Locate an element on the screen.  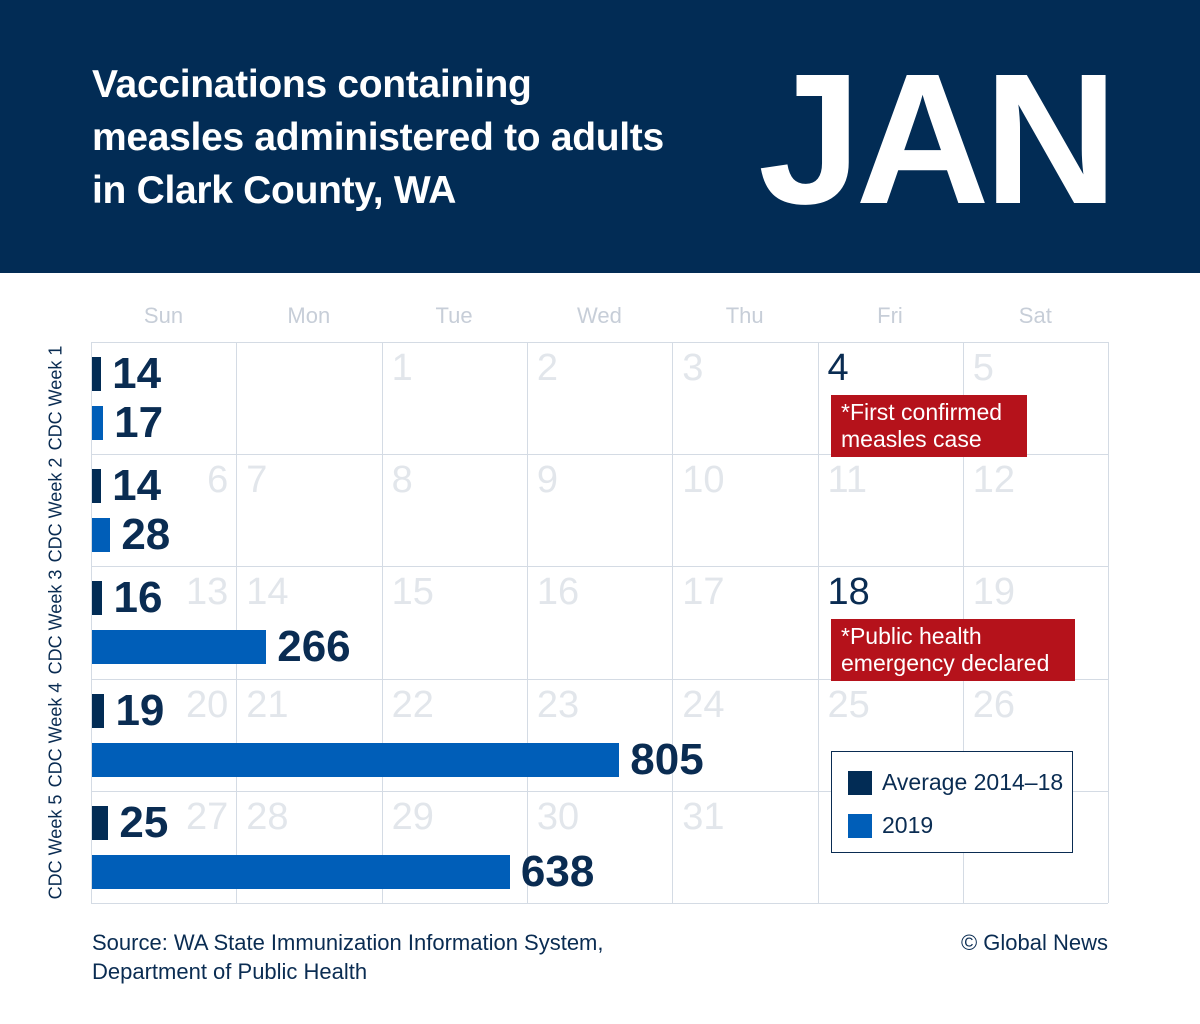
week-label-text: CDC Week 5 is located at coordinates (55, 847).